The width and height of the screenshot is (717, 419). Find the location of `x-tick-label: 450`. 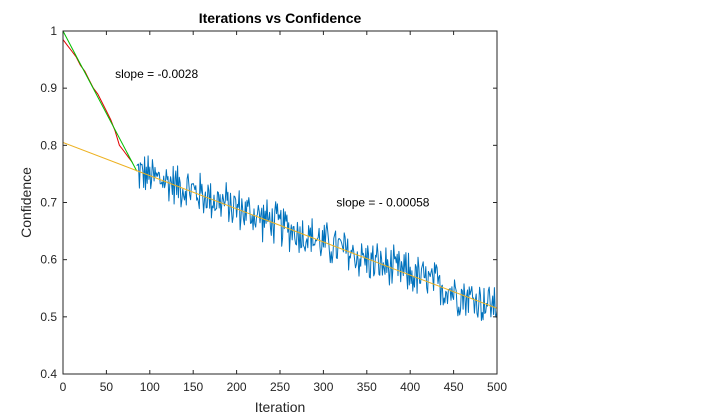

x-tick-label: 450 is located at coordinates (454, 387).